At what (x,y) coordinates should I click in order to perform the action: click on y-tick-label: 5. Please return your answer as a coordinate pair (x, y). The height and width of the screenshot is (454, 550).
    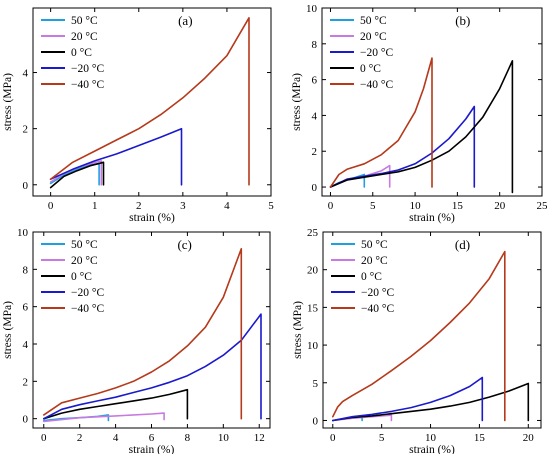
    Looking at the image, I should click on (316, 384).